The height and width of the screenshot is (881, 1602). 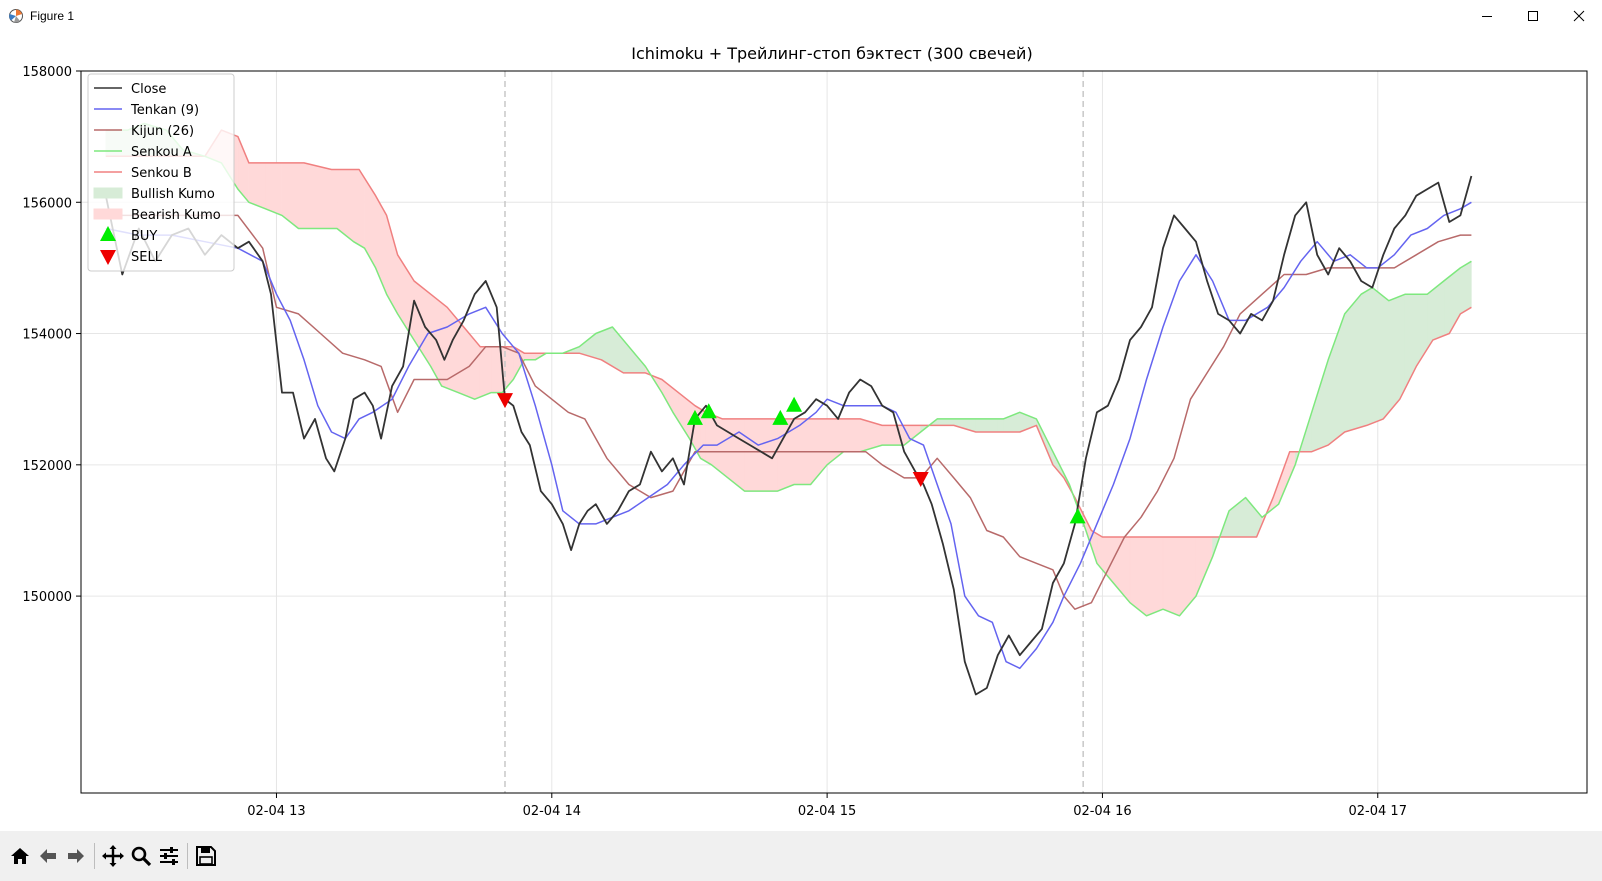 I want to click on x-tick-label: 02-04 13, so click(x=276, y=811).